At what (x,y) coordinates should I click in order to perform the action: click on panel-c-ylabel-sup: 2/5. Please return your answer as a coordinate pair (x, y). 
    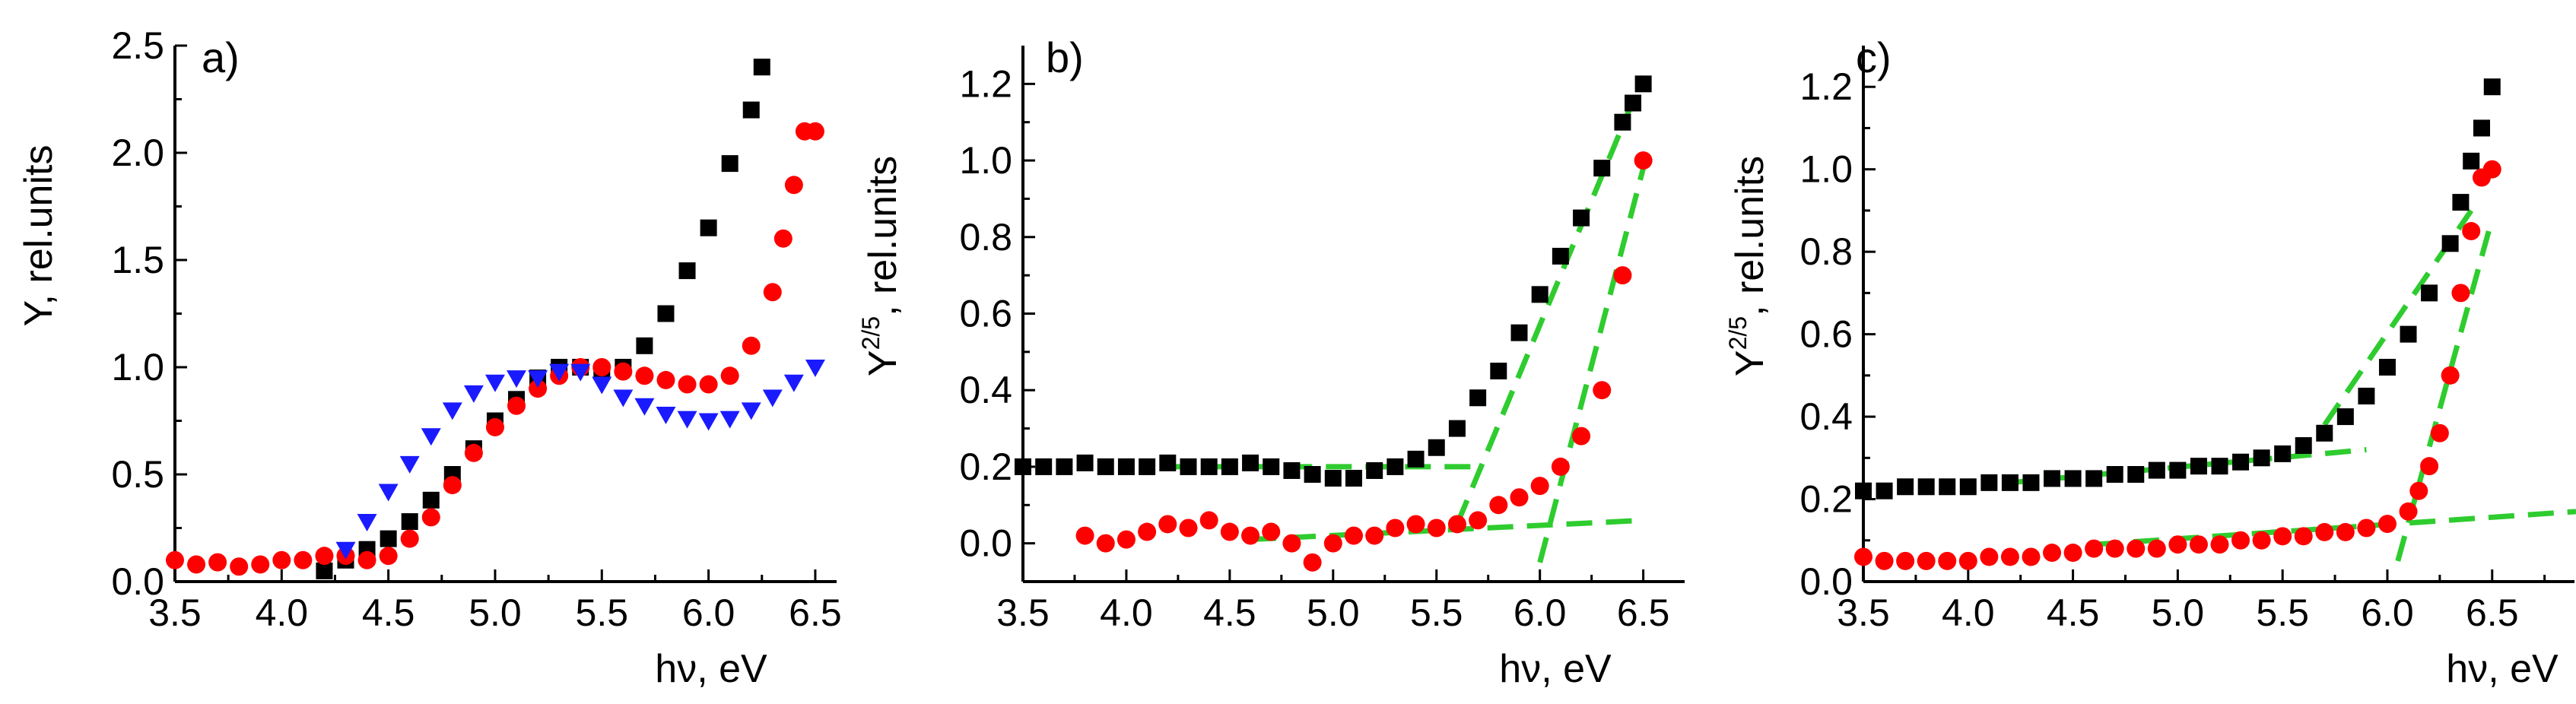
    Looking at the image, I should click on (1738, 333).